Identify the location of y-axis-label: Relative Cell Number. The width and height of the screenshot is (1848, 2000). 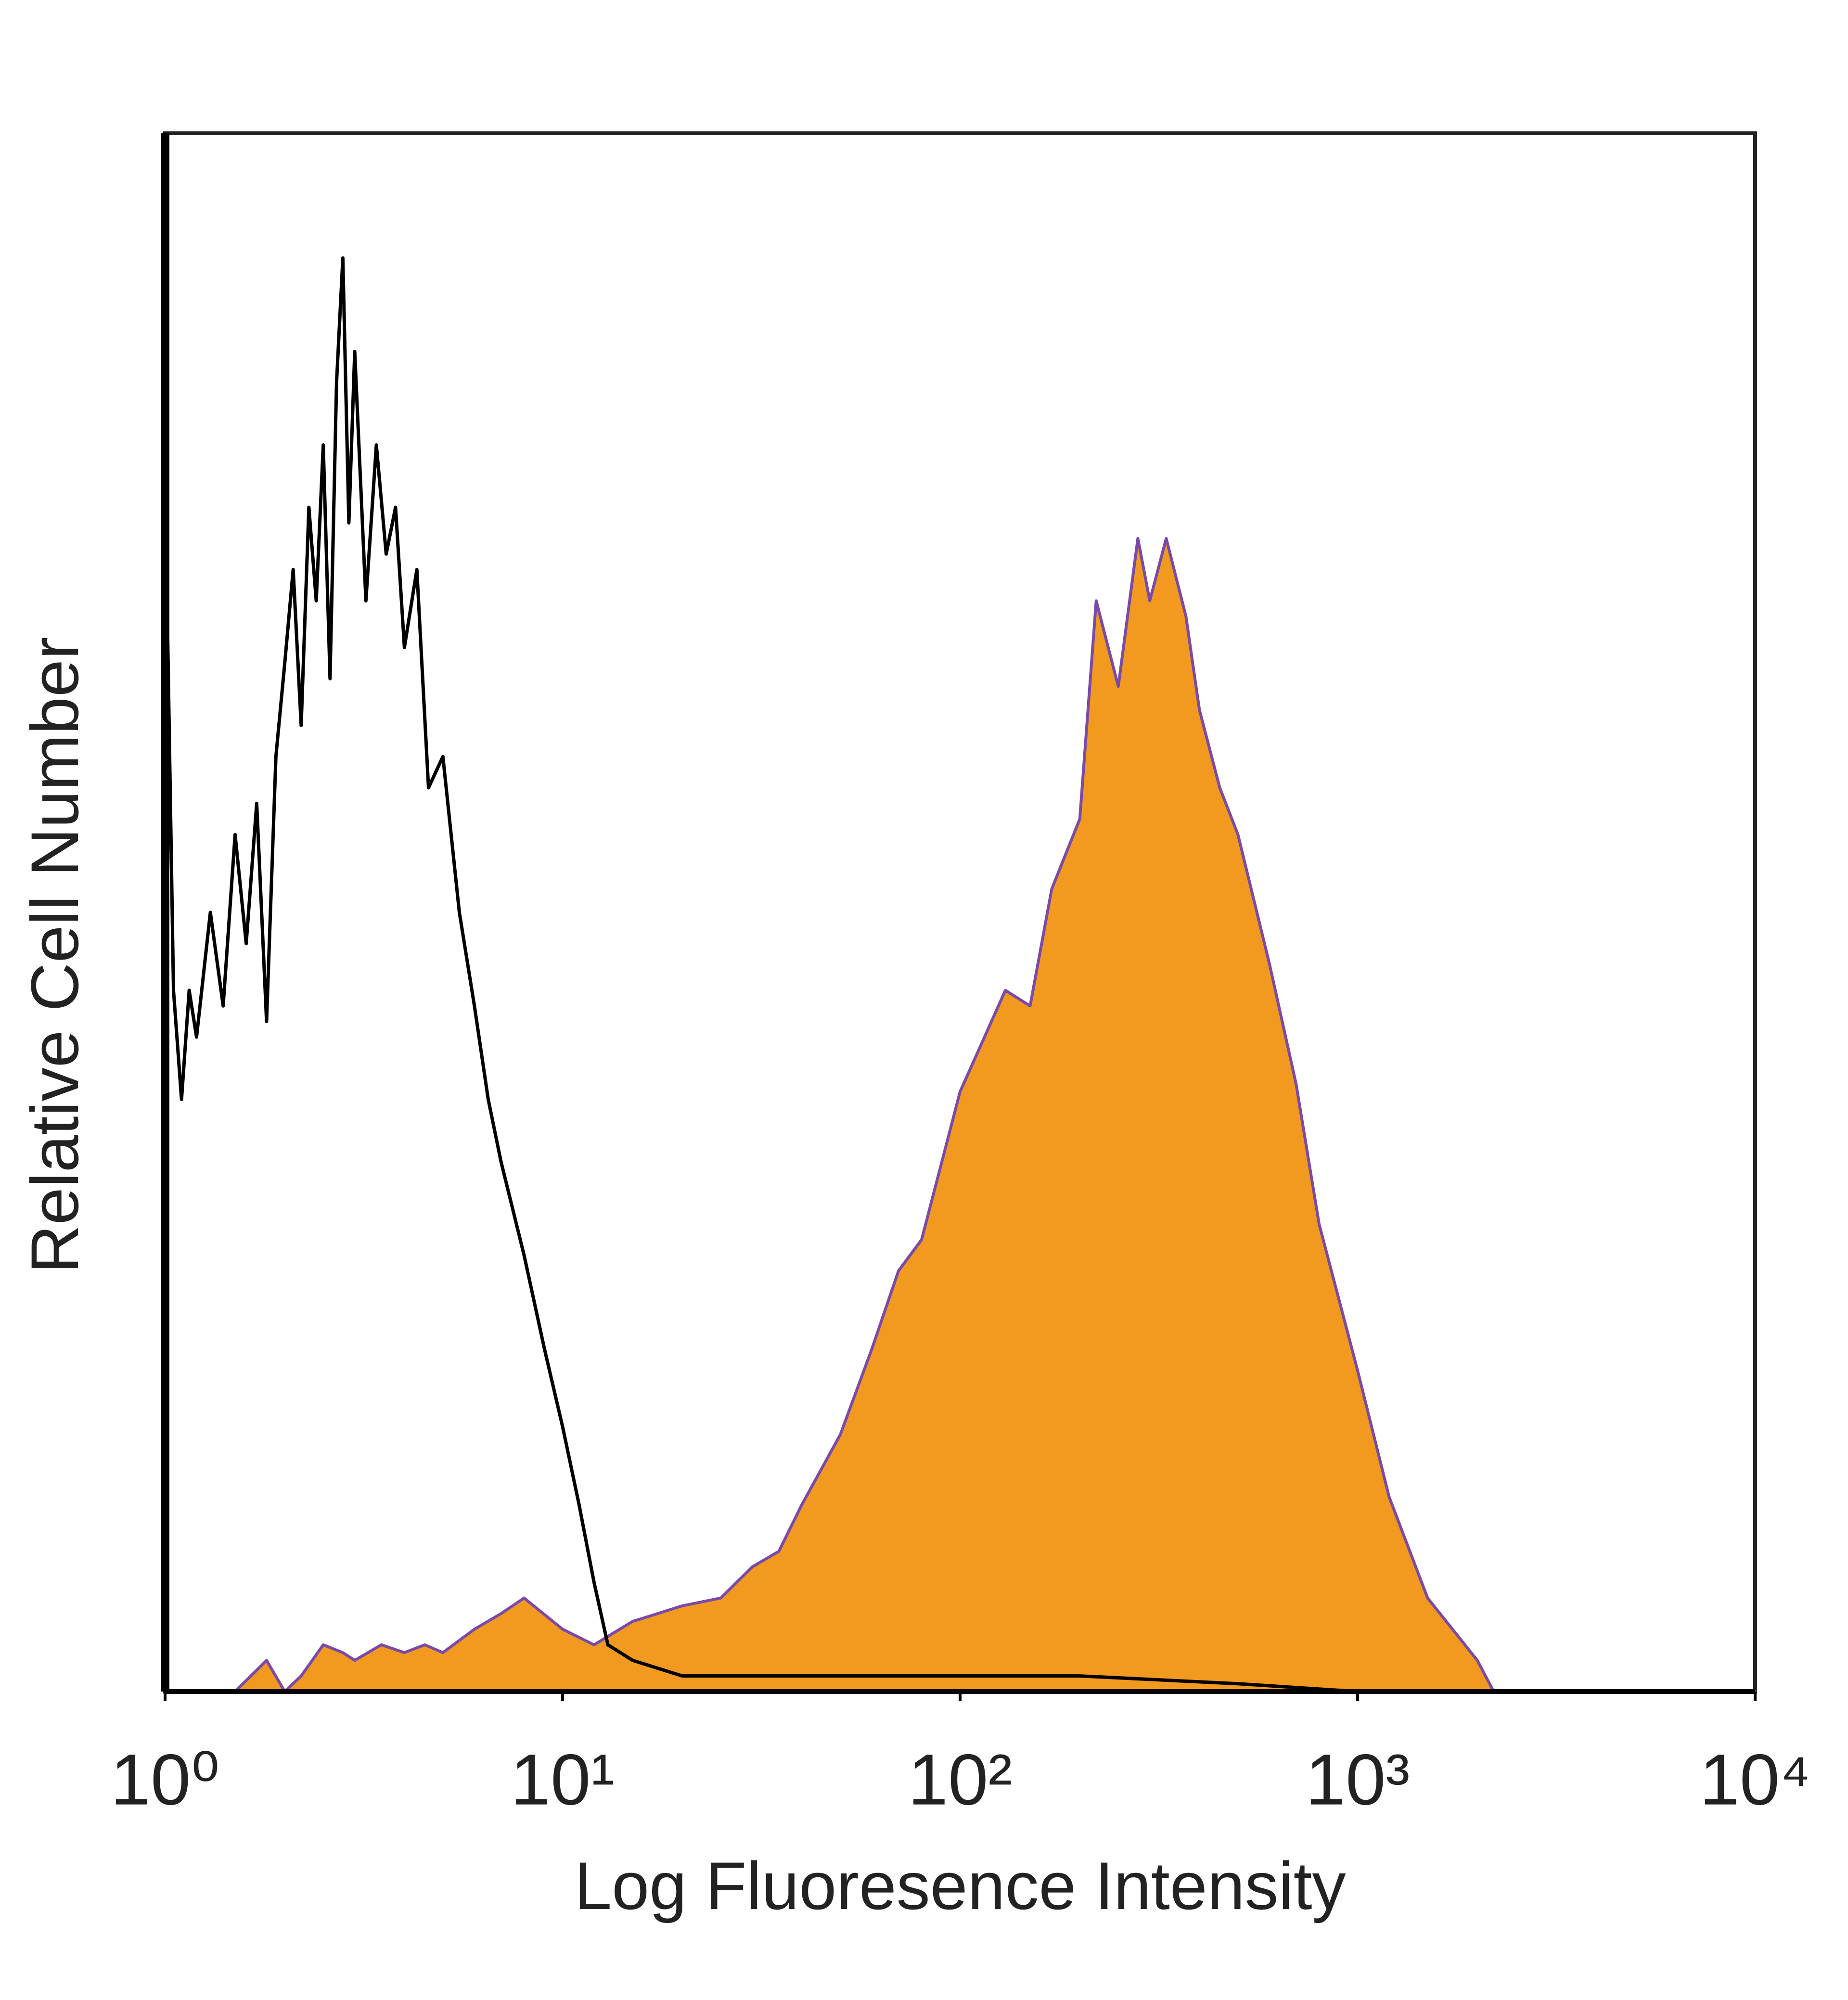
(54, 955).